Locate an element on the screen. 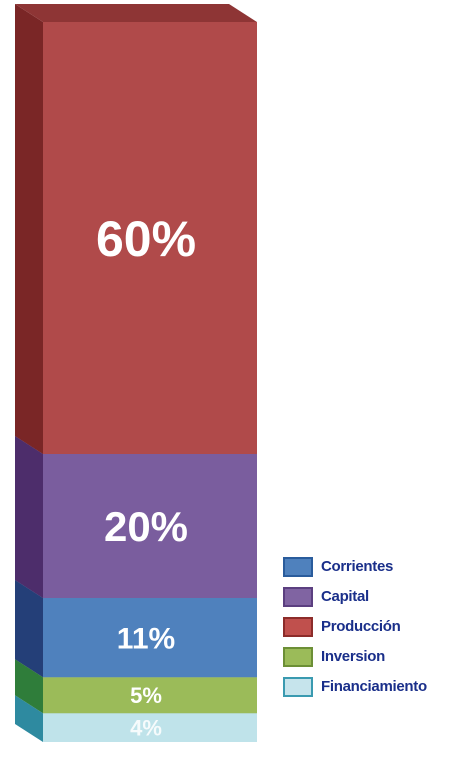  legend-item-producci-n: Producción is located at coordinates (378, 628).